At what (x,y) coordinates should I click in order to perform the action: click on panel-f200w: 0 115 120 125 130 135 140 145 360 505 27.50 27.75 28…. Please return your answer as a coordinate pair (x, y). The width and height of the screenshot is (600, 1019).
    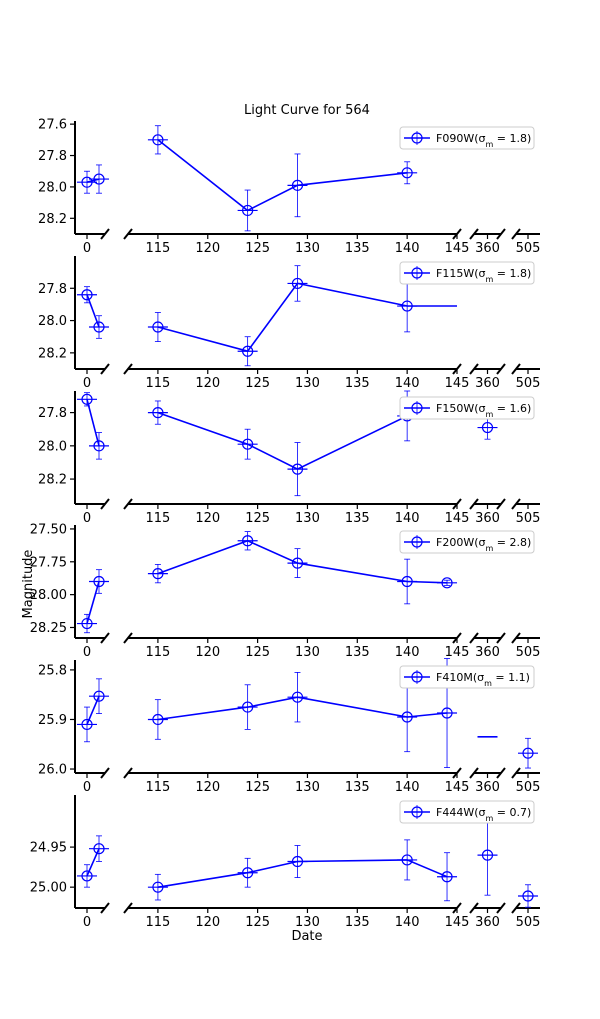
    Looking at the image, I should click on (285, 591).